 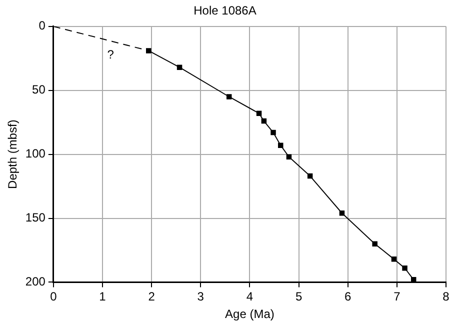 What do you see at coordinates (250, 297) in the screenshot?
I see `x-tick-label: 4` at bounding box center [250, 297].